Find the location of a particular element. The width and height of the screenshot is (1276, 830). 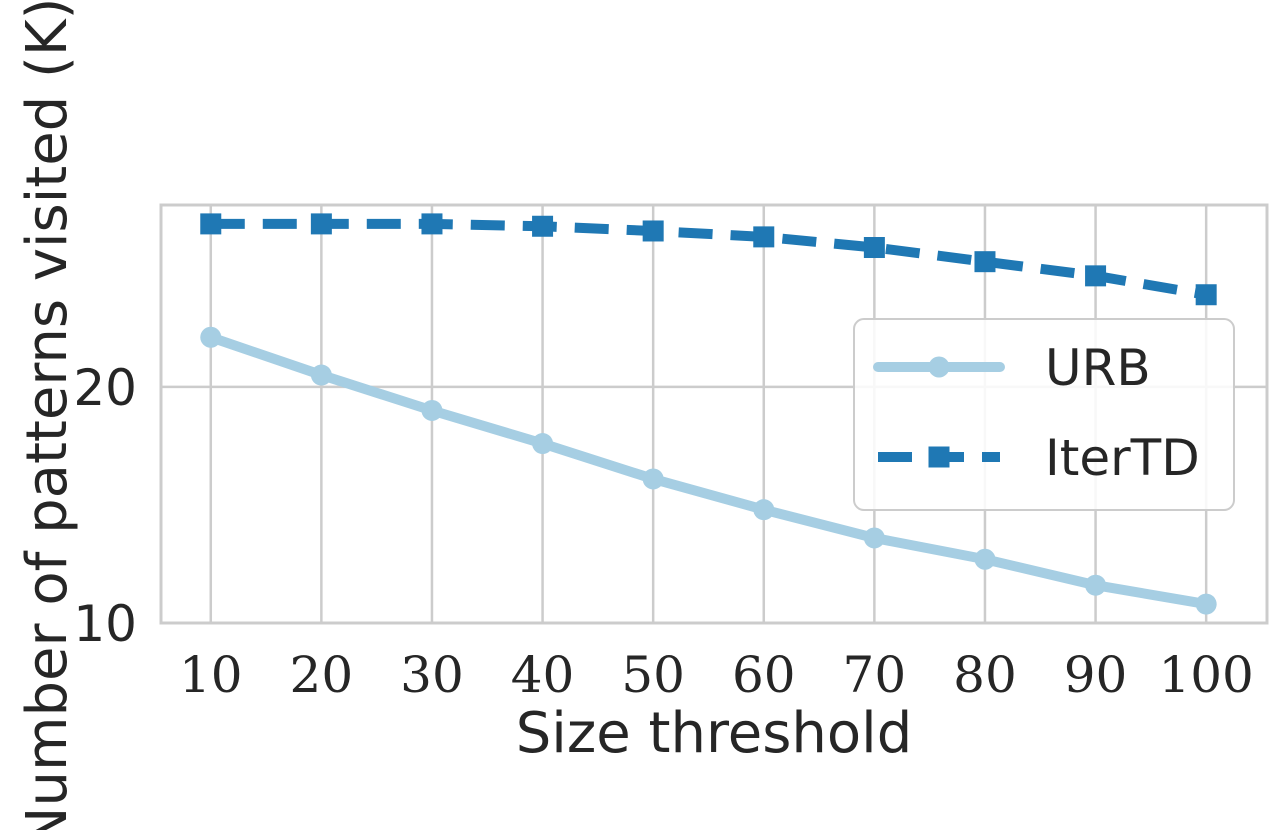

x-axis-label: Size threshold is located at coordinates (714, 733).